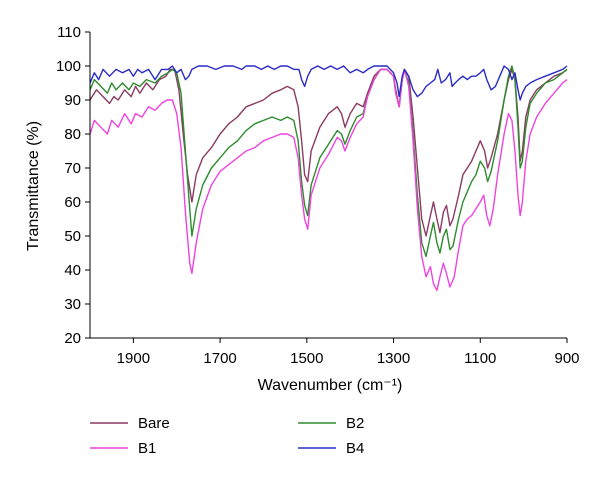 Image resolution: width=600 pixels, height=479 pixels. I want to click on x-tick-label: 1500, so click(306, 358).